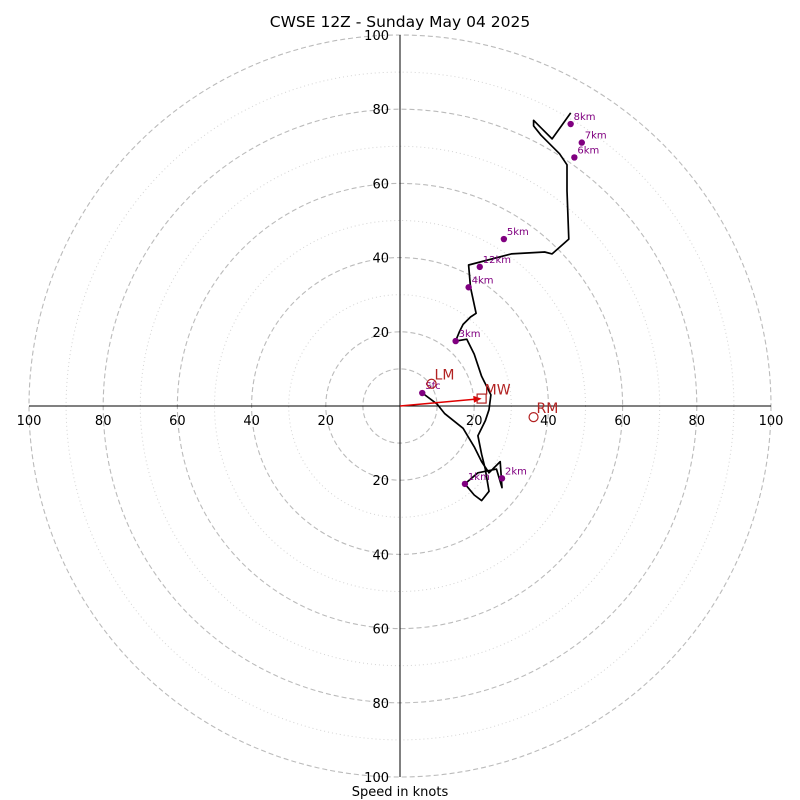 Image resolution: width=800 pixels, height=800 pixels. I want to click on height-markers: Sfc 1km 2km 3km 4km 5km 6km 7km 8km 12km, so click(513, 300).